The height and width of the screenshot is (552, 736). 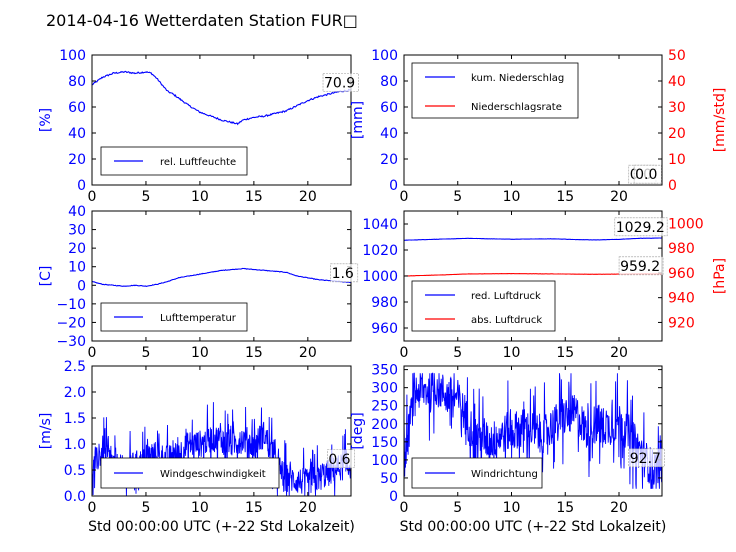 What do you see at coordinates (681, 323) in the screenshot?
I see `y2-tick-label: 920` at bounding box center [681, 323].